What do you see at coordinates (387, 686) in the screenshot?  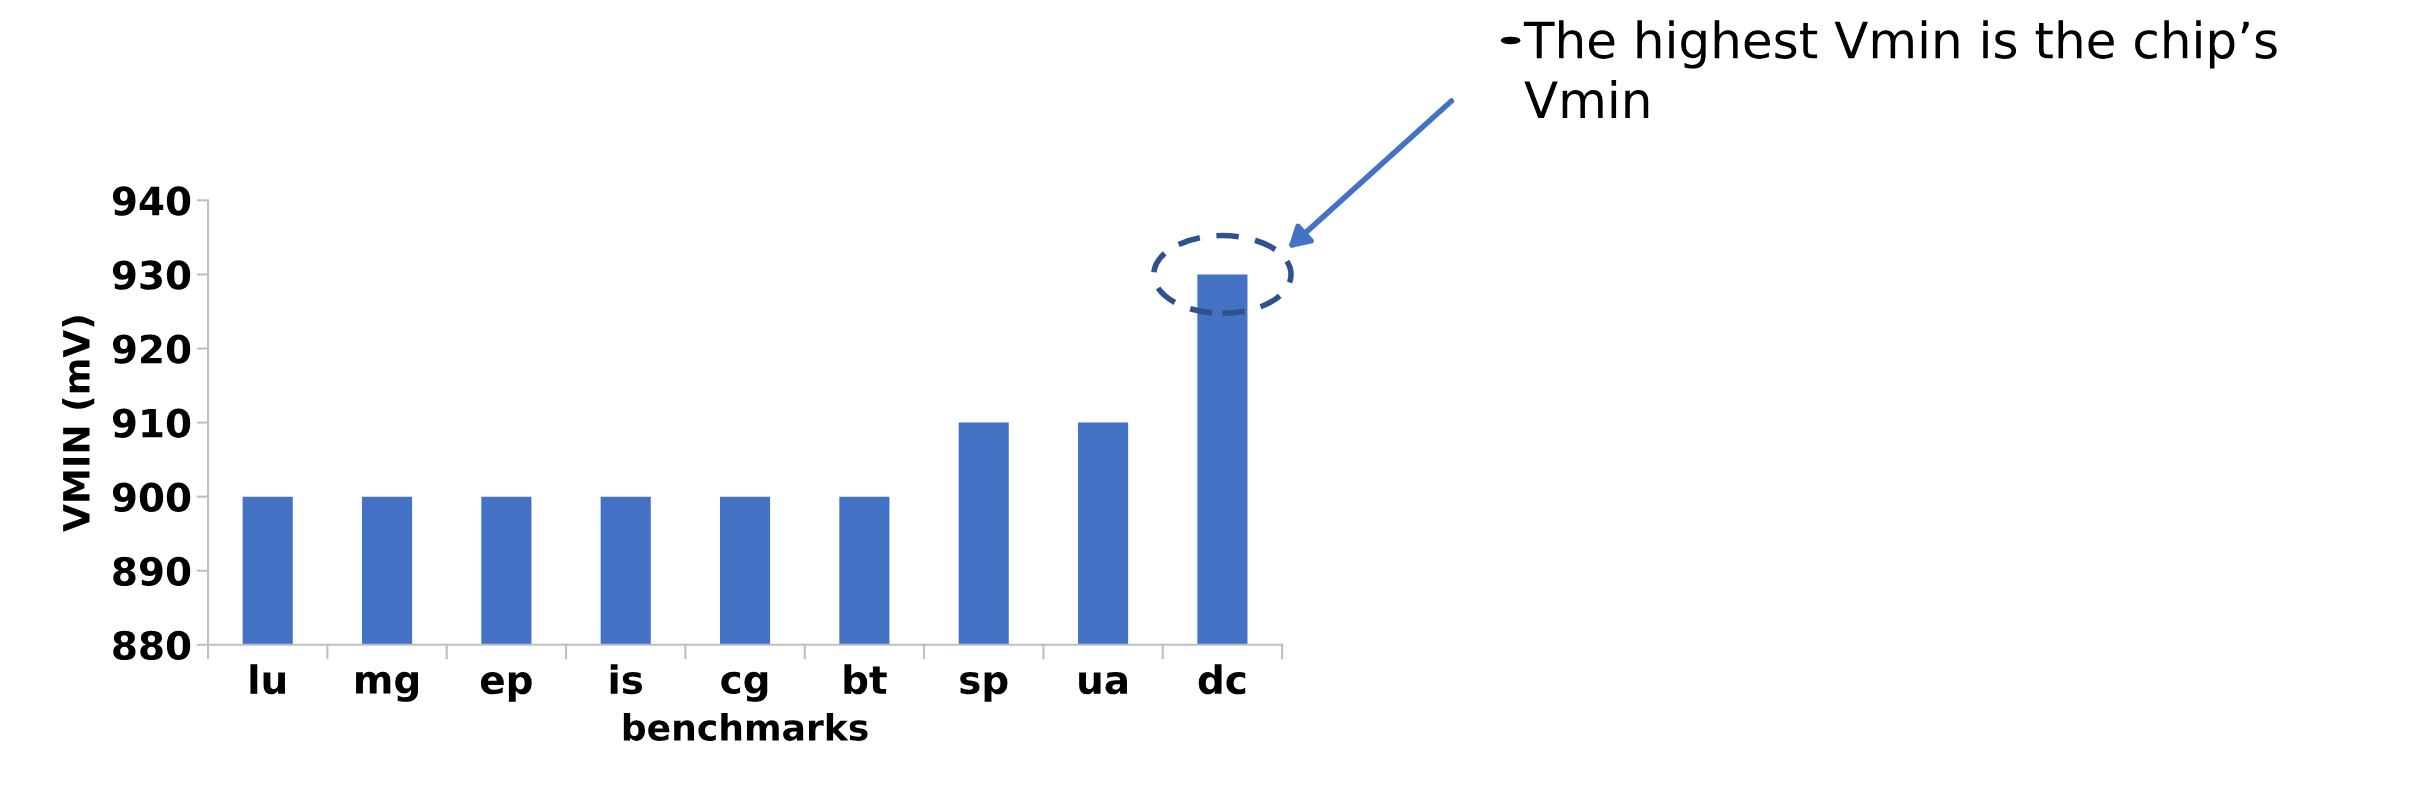 I see `x-tick-label: mg` at bounding box center [387, 686].